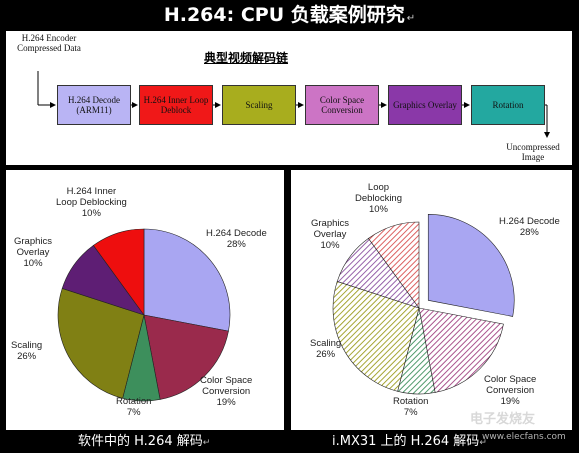 Image resolution: width=579 pixels, height=453 pixels. What do you see at coordinates (144, 441) in the screenshot?
I see `left-caption: 软件中的 H.264 解码↵` at bounding box center [144, 441].